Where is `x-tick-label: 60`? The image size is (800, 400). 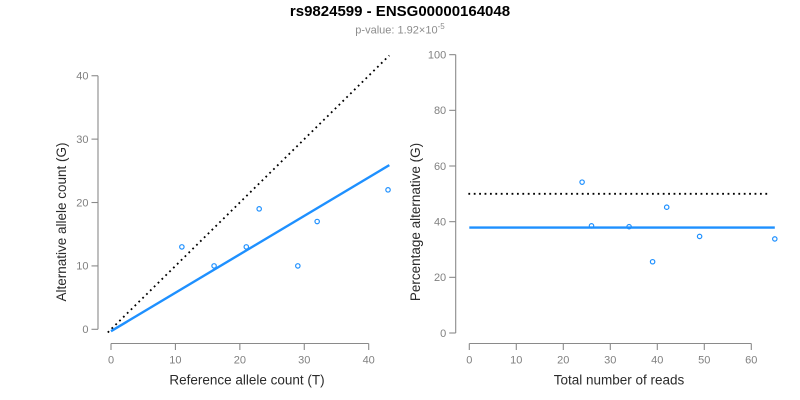 x-tick-label: 60 is located at coordinates (751, 361).